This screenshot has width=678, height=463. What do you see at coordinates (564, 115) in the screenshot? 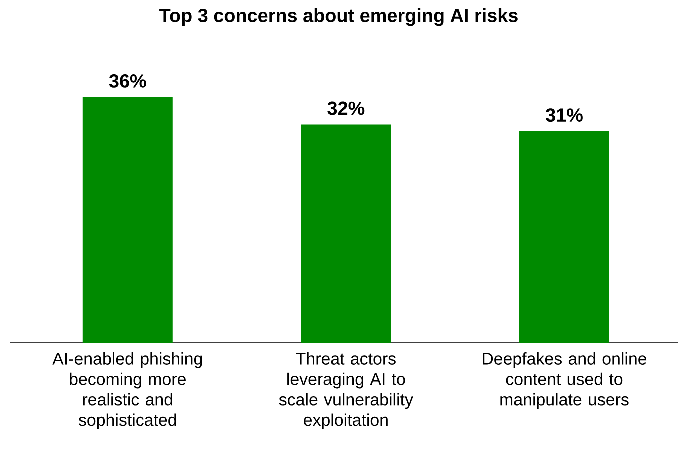
I see `data-label: 31%` at bounding box center [564, 115].